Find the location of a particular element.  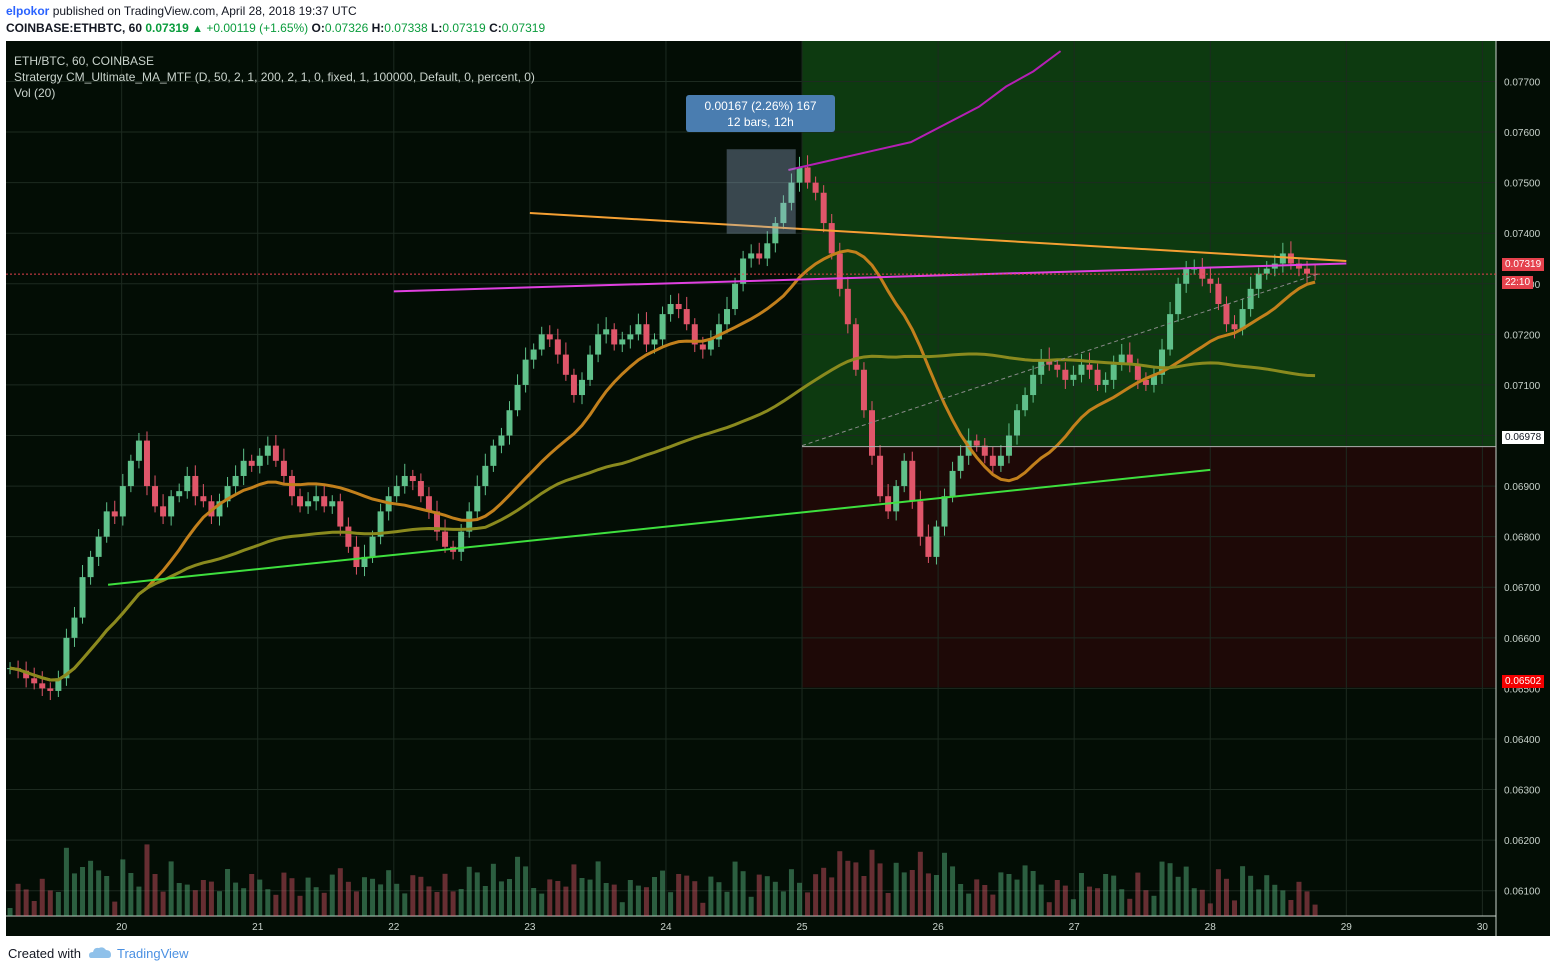

footer: Created with TradingView is located at coordinates (777, 954).